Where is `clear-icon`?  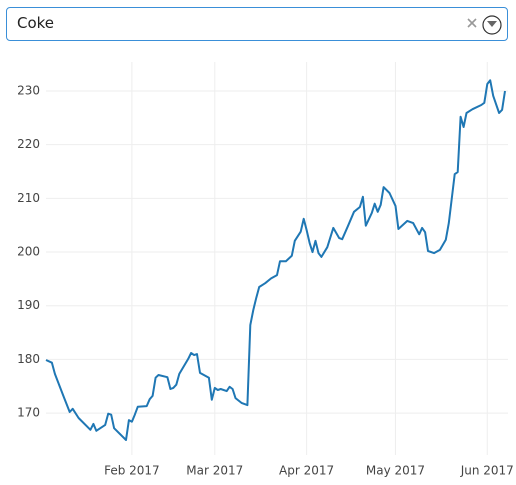 clear-icon is located at coordinates (472, 23).